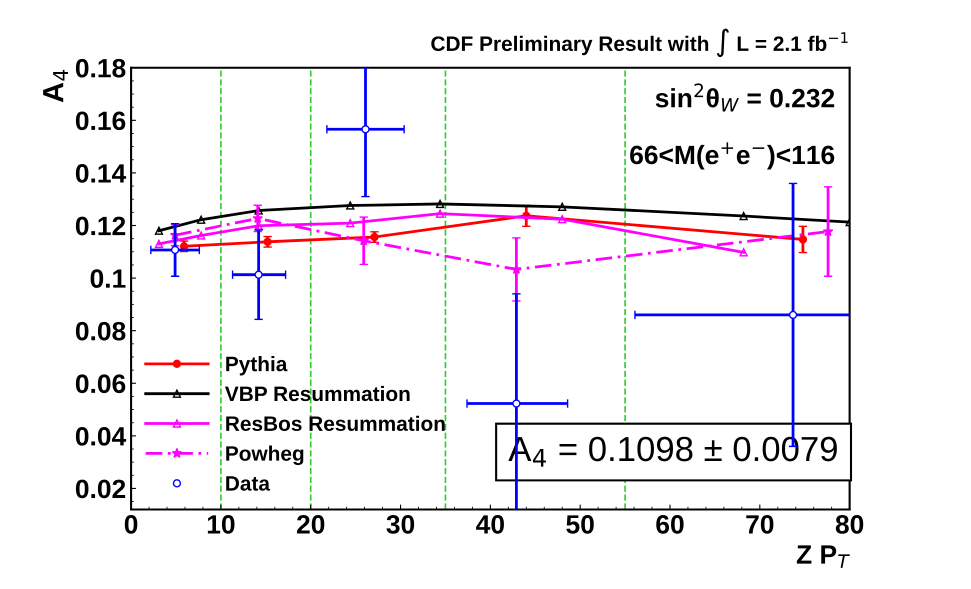 The image size is (971, 589). Describe the element at coordinates (490, 524) in the screenshot. I see `x-tick-label: 40` at that location.